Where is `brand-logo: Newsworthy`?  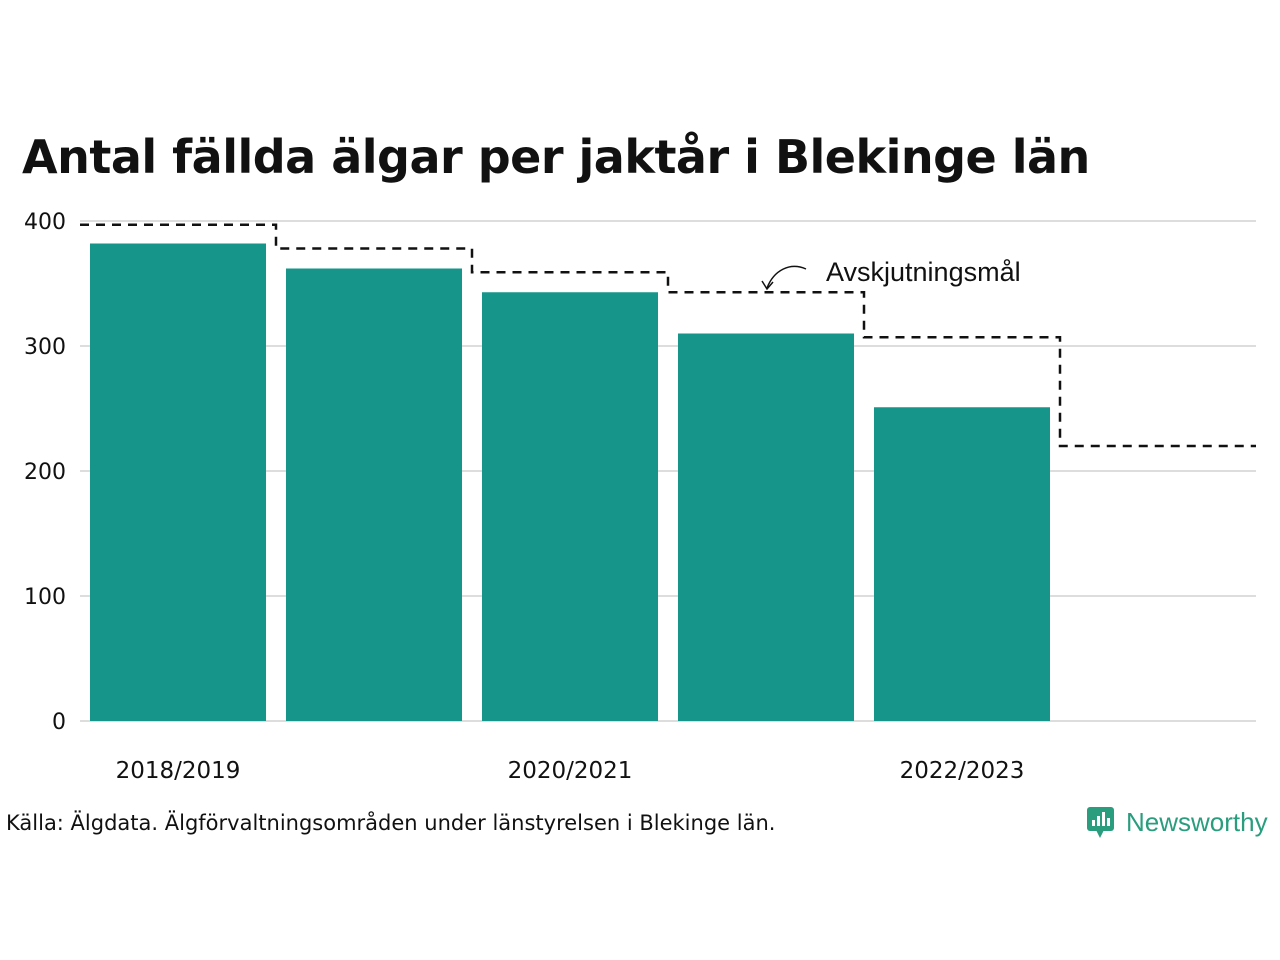 brand-logo: Newsworthy is located at coordinates (1177, 822).